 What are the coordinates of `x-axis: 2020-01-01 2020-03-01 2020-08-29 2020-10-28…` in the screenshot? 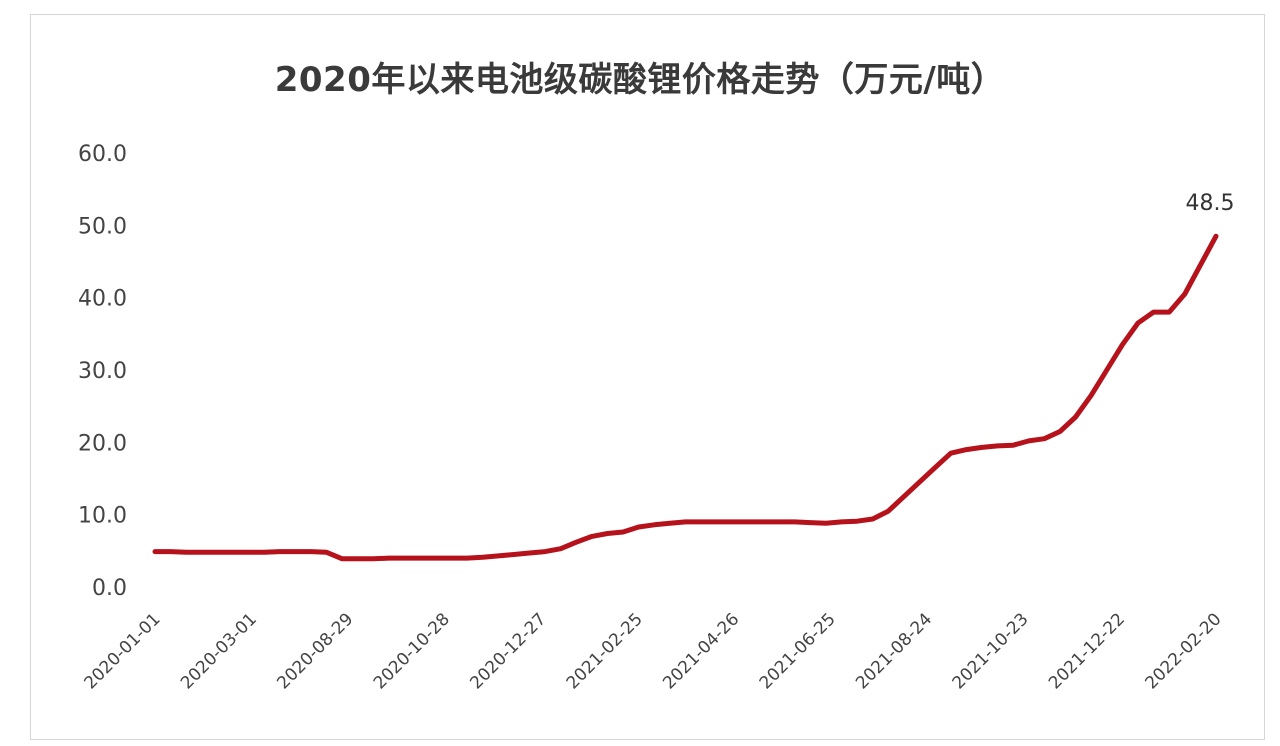 It's located at (653, 651).